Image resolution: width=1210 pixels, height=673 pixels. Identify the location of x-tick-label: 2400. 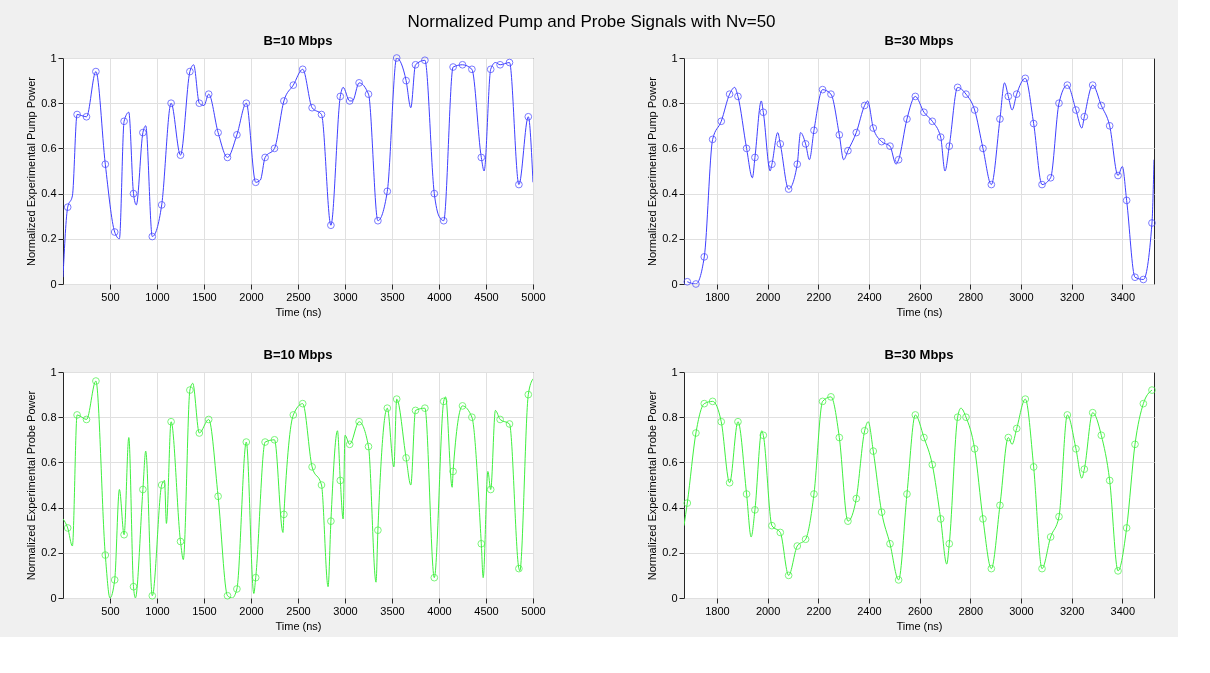
(869, 610).